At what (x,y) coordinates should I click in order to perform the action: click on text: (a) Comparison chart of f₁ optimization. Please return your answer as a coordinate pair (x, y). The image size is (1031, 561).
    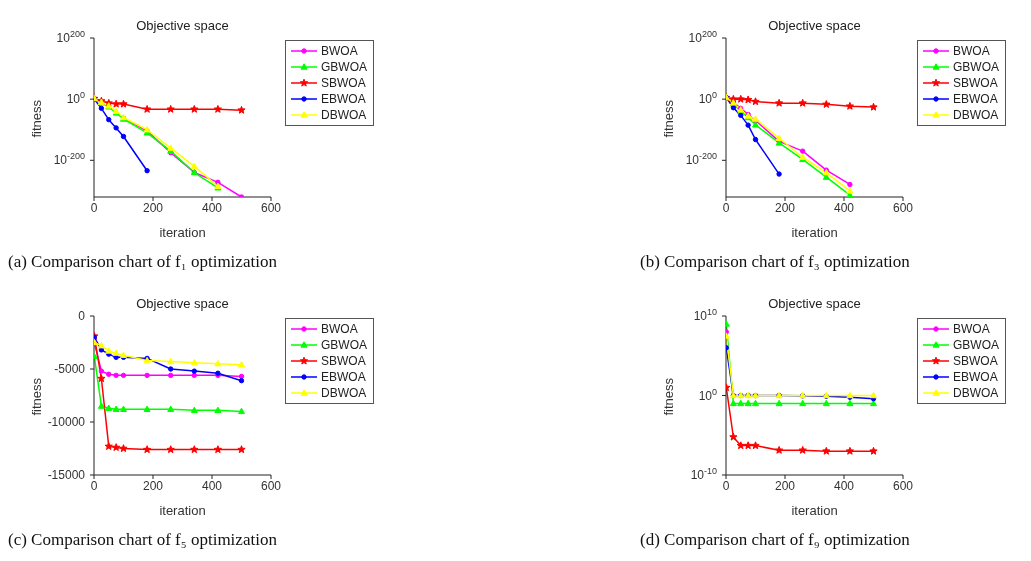
    Looking at the image, I should click on (142, 262).